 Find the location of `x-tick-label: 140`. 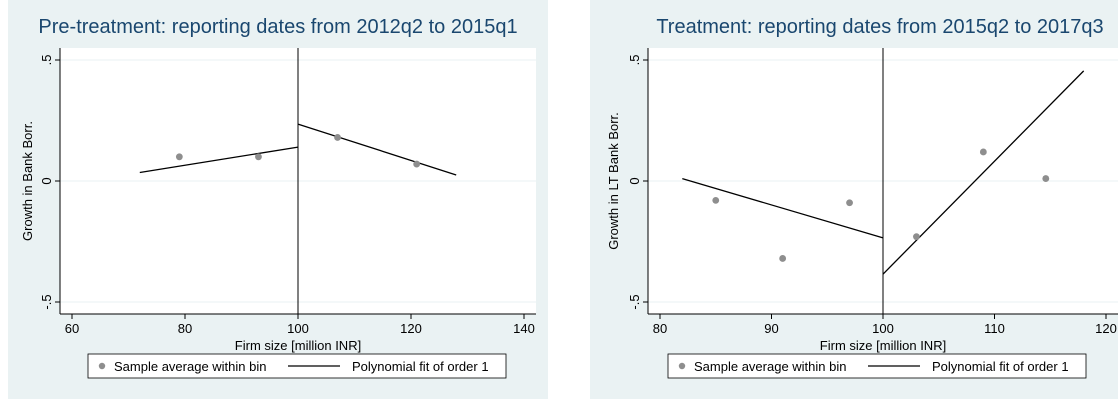

x-tick-label: 140 is located at coordinates (524, 328).